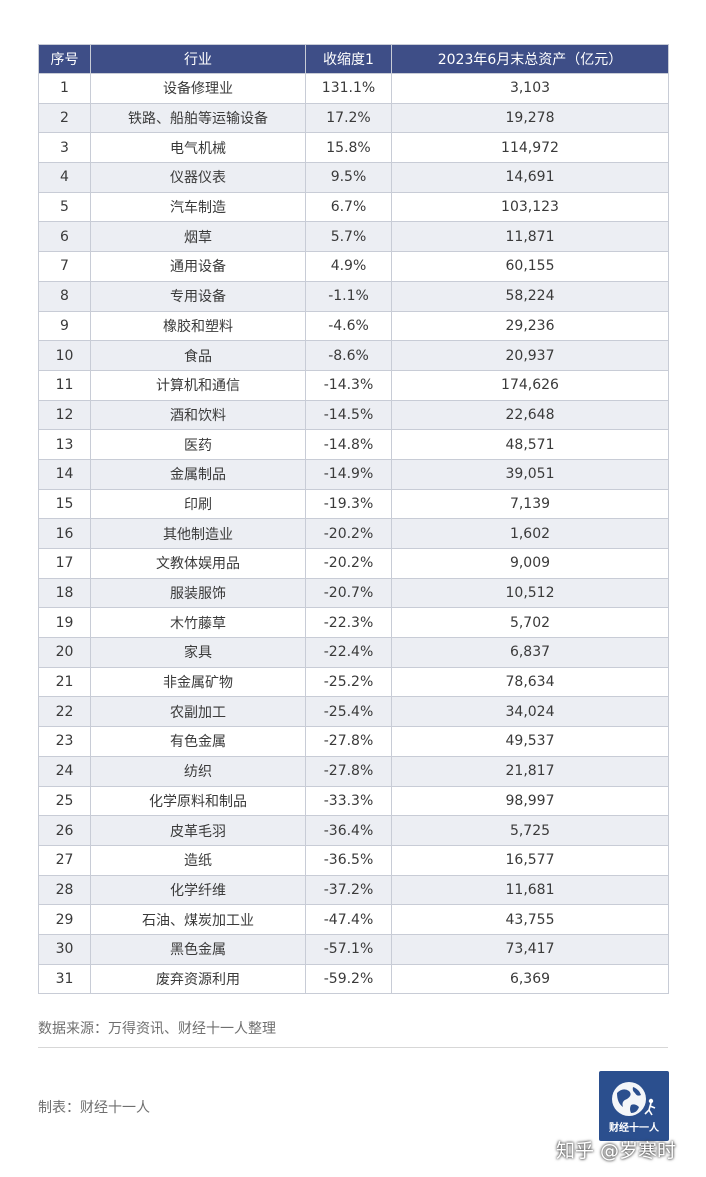 Image resolution: width=706 pixels, height=1177 pixels. I want to click on contraction-rate: -14.5%, so click(348, 415).